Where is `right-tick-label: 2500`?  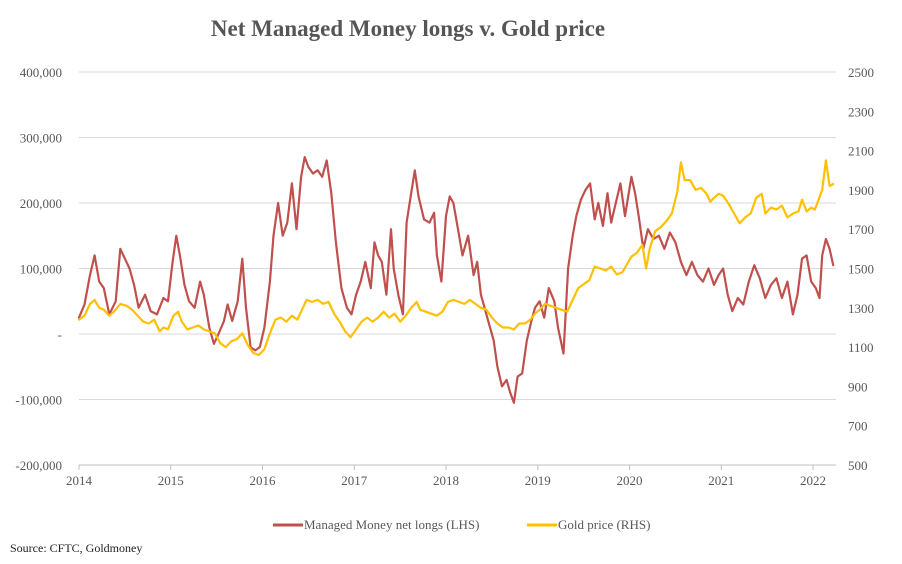 right-tick-label: 2500 is located at coordinates (861, 72).